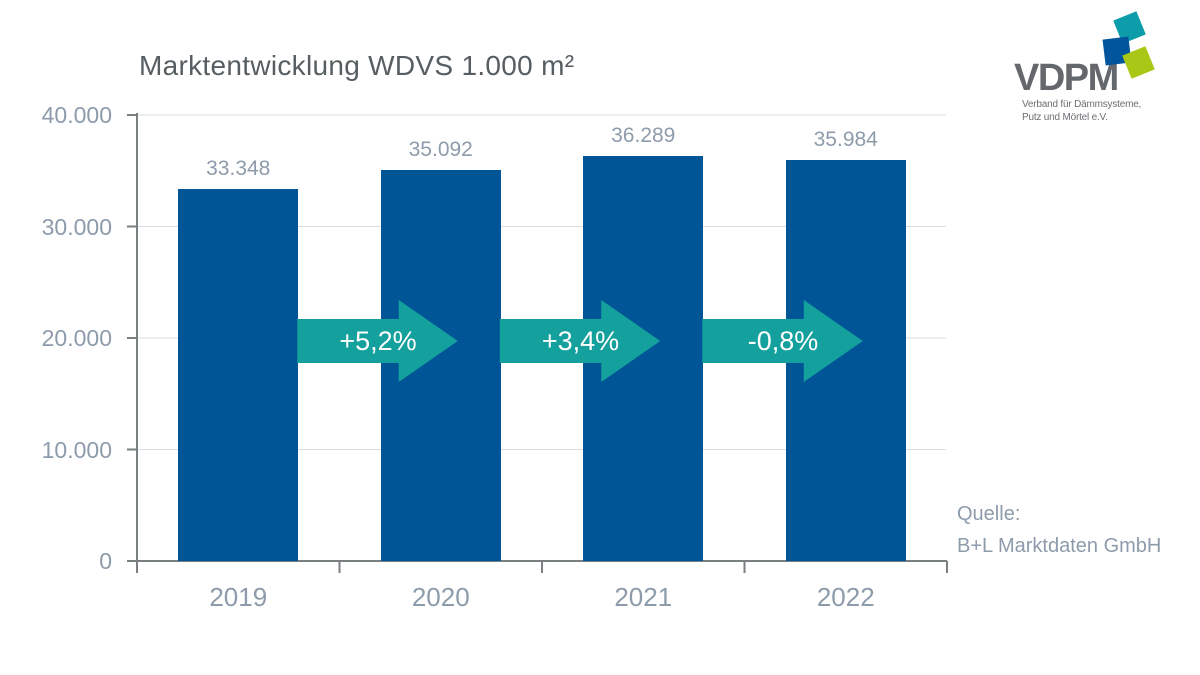 Image resolution: width=1200 pixels, height=675 pixels. What do you see at coordinates (845, 139) in the screenshot?
I see `bar-value-label: 35.984` at bounding box center [845, 139].